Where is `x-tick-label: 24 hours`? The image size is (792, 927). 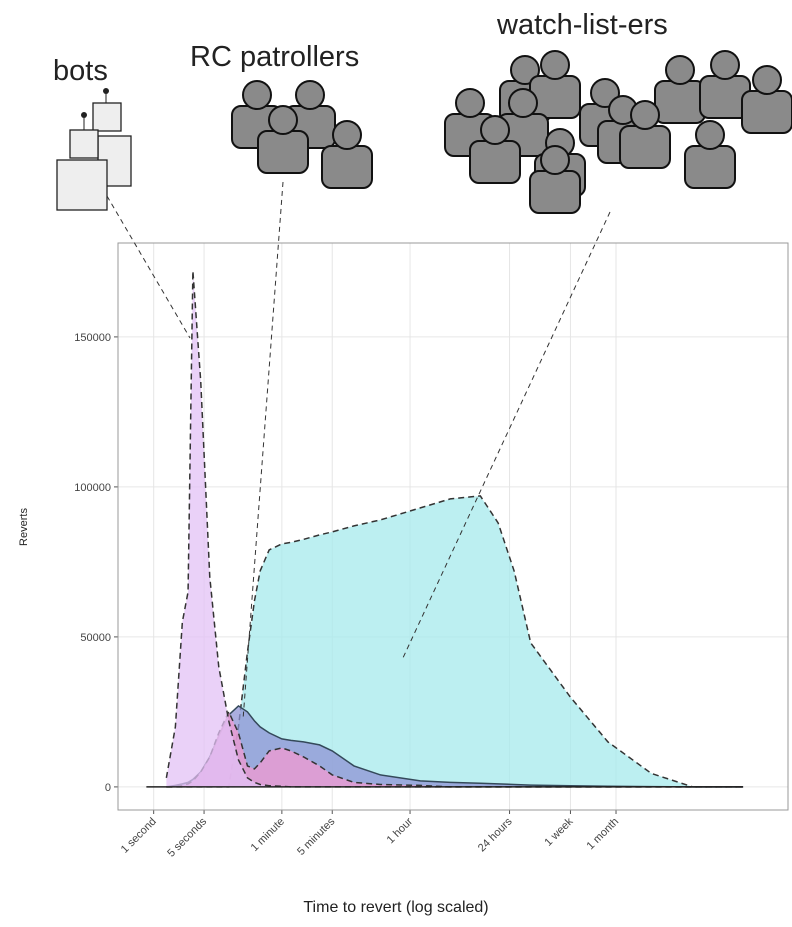
x-tick-label: 24 hours is located at coordinates (495, 834).